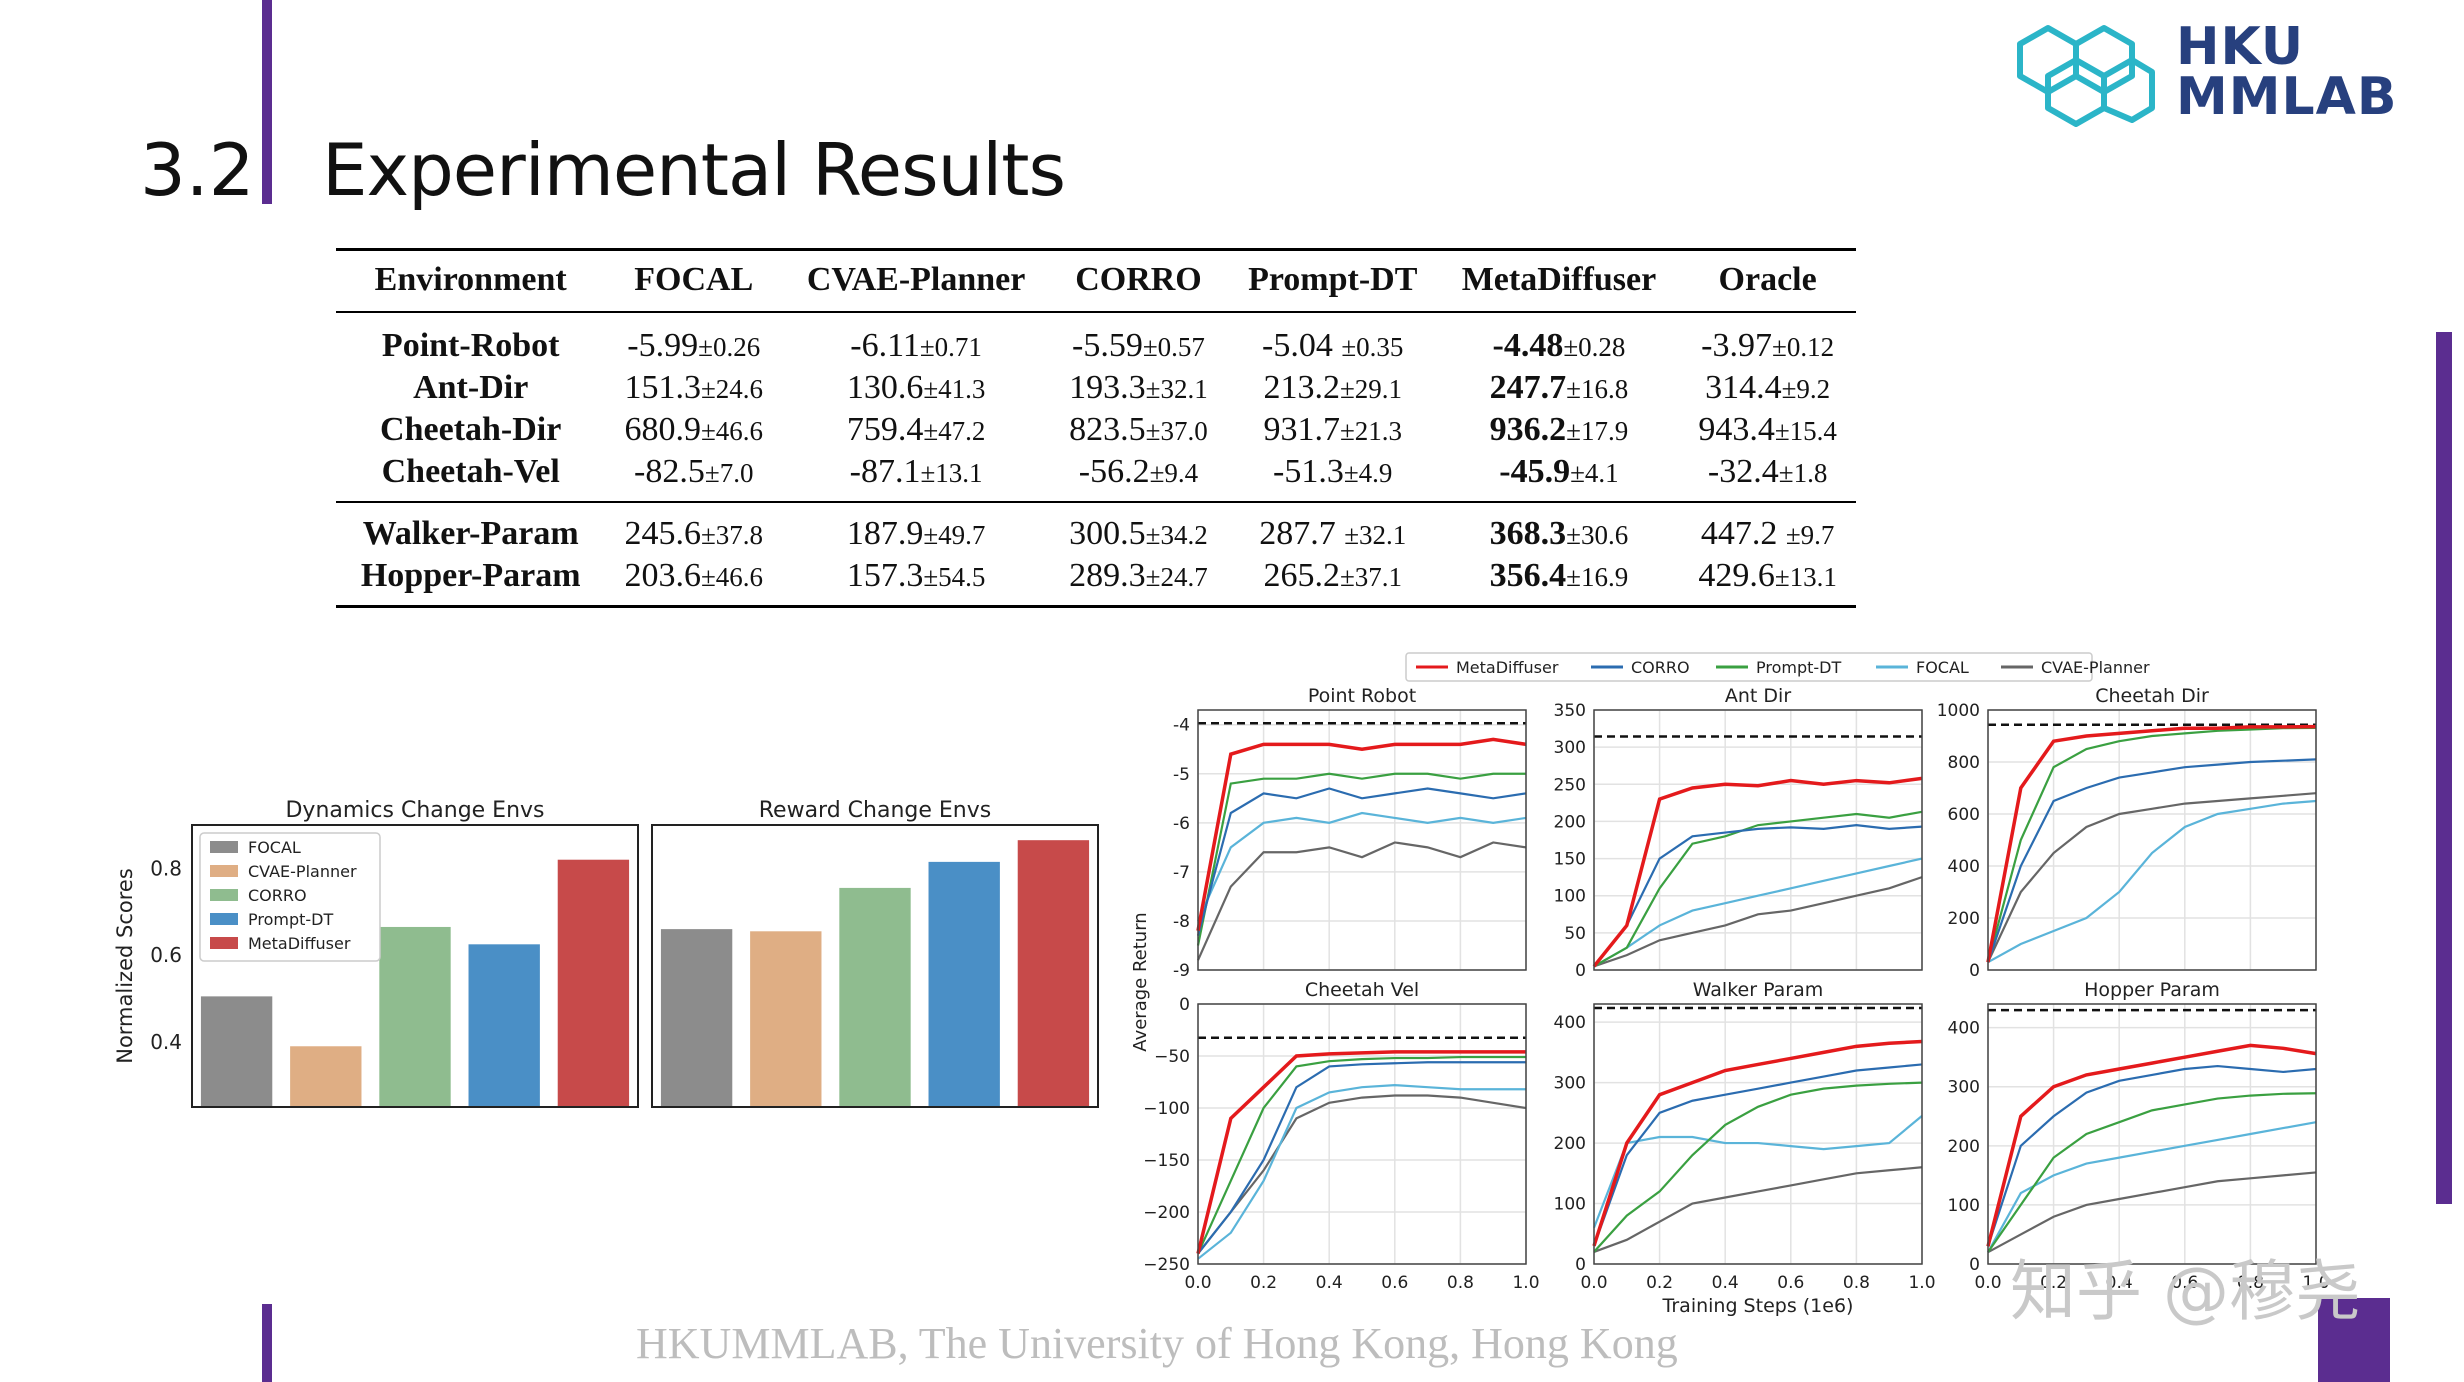  Describe the element at coordinates (470, 471) in the screenshot. I see `env-name: Cheetah-Vel` at that location.